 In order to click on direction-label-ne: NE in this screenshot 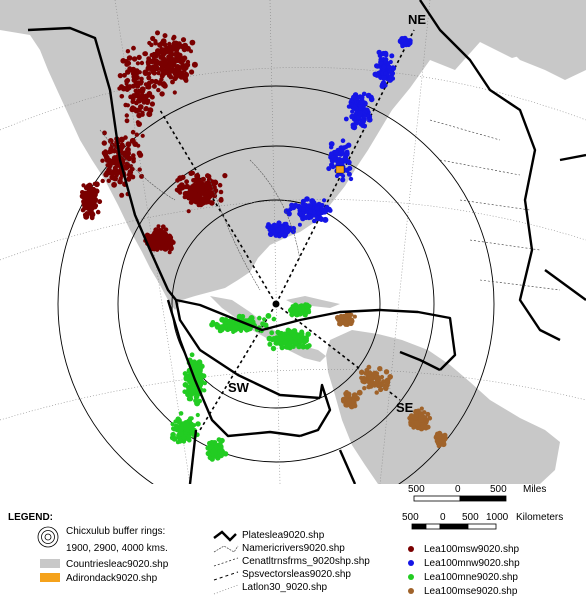, I will do `click(417, 19)`.